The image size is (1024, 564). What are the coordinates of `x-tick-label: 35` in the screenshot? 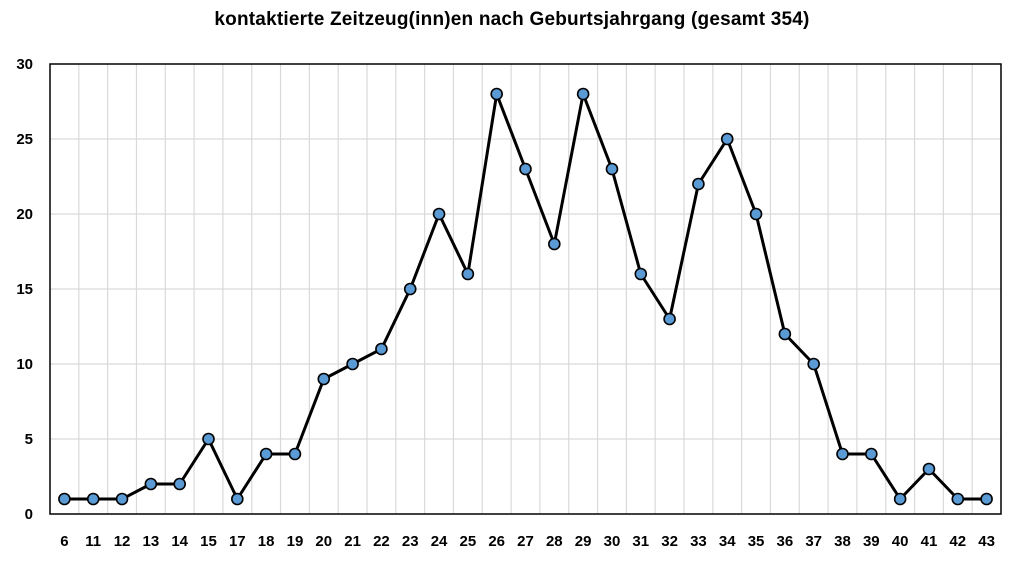 It's located at (756, 541).